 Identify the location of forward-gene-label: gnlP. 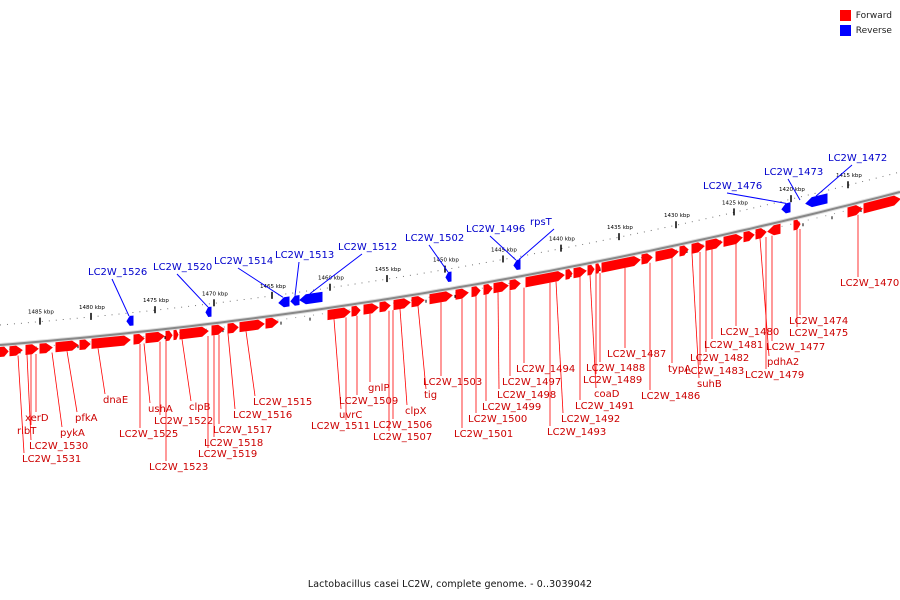
(379, 388).